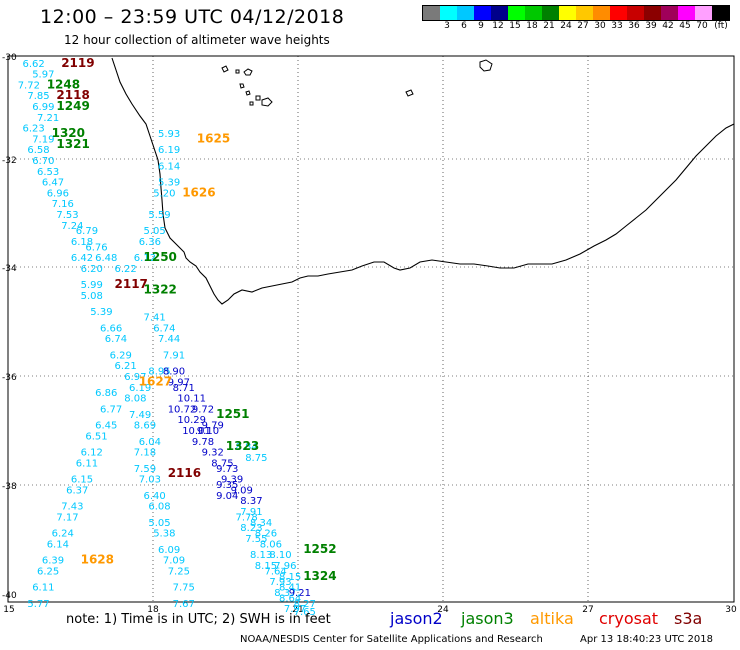  Describe the element at coordinates (169, 550) in the screenshot. I see `wave-height-value: 6.09` at that location.